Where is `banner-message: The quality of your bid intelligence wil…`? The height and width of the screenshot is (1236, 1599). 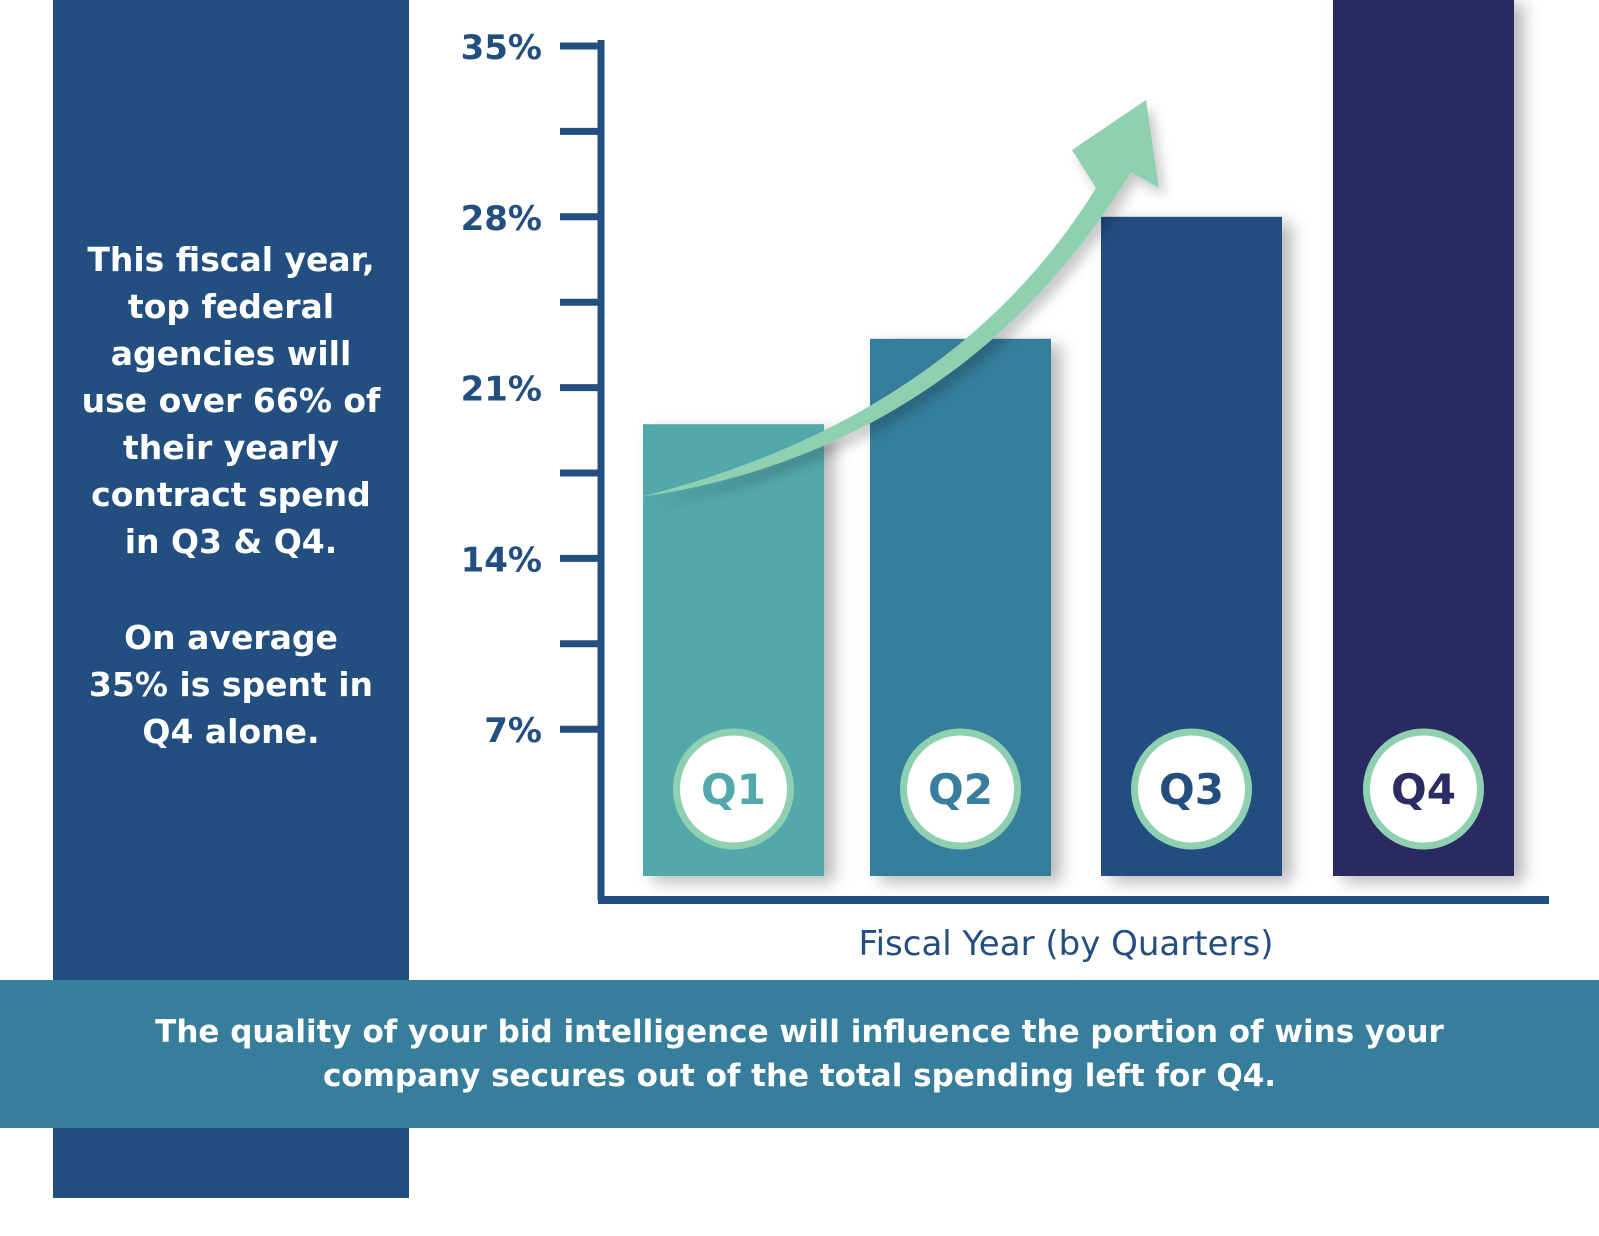
banner-message: The quality of your bid intelligence wil… is located at coordinates (799, 1054).